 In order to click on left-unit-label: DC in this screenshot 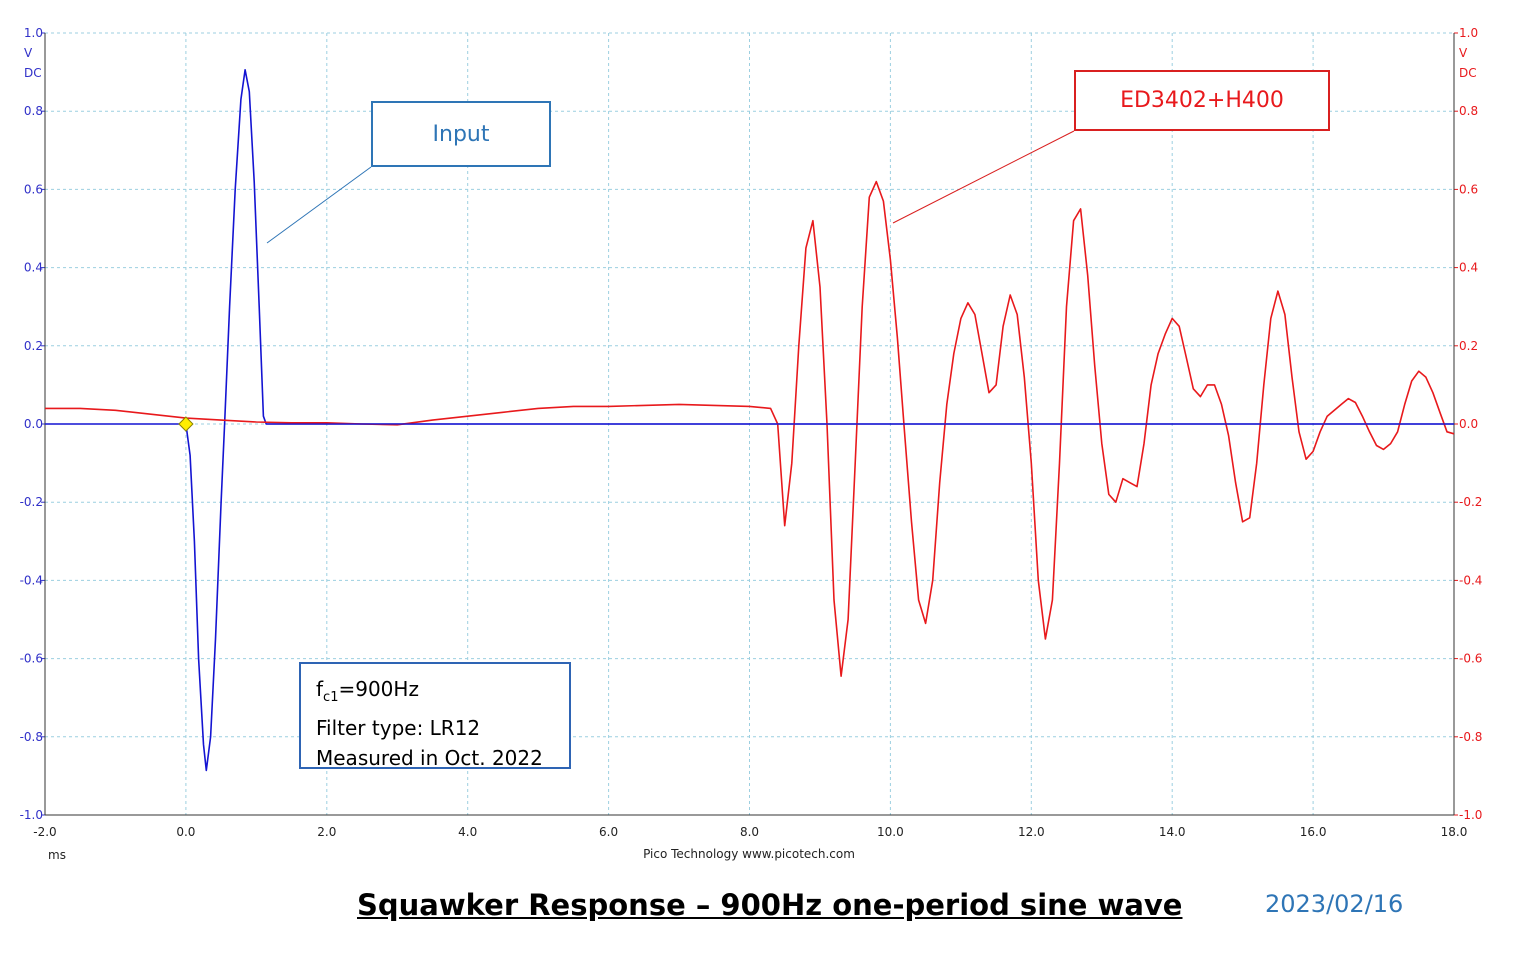, I will do `click(33, 73)`.